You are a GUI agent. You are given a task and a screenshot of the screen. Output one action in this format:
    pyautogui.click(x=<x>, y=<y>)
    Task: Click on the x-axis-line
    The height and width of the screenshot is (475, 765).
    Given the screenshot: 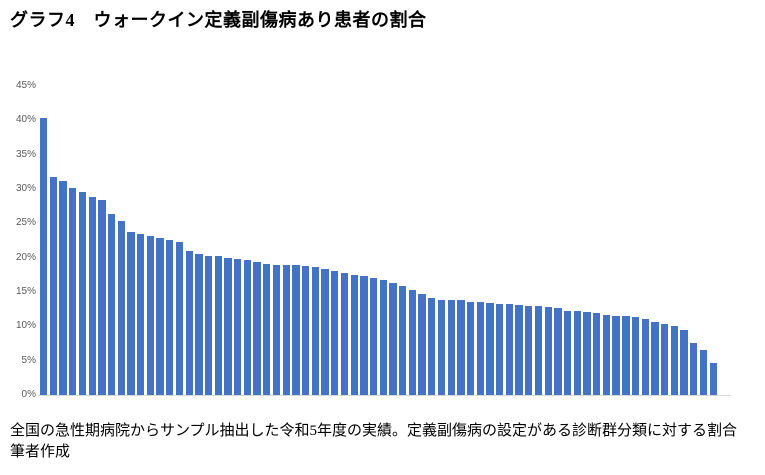 What is the action you would take?
    pyautogui.click(x=384, y=395)
    